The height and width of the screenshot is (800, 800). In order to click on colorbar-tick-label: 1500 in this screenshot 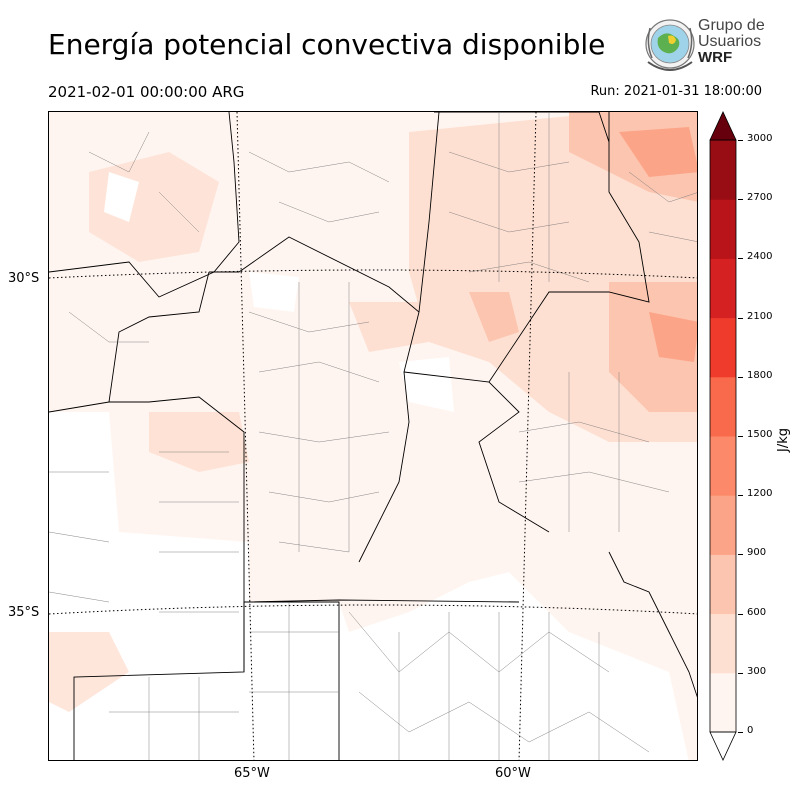, I will do `click(760, 434)`.